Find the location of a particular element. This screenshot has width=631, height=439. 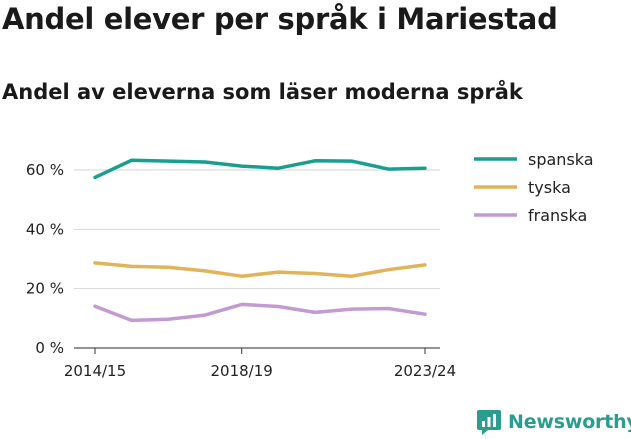

legend: spanska tyska franska is located at coordinates (534, 187).